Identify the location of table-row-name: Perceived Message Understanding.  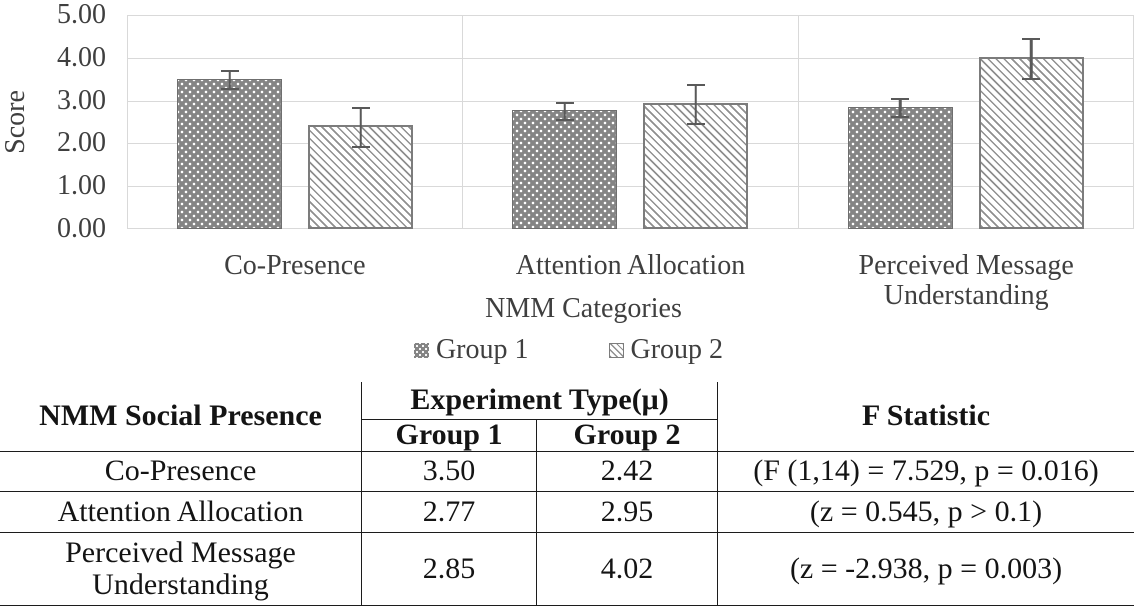
(181, 569).